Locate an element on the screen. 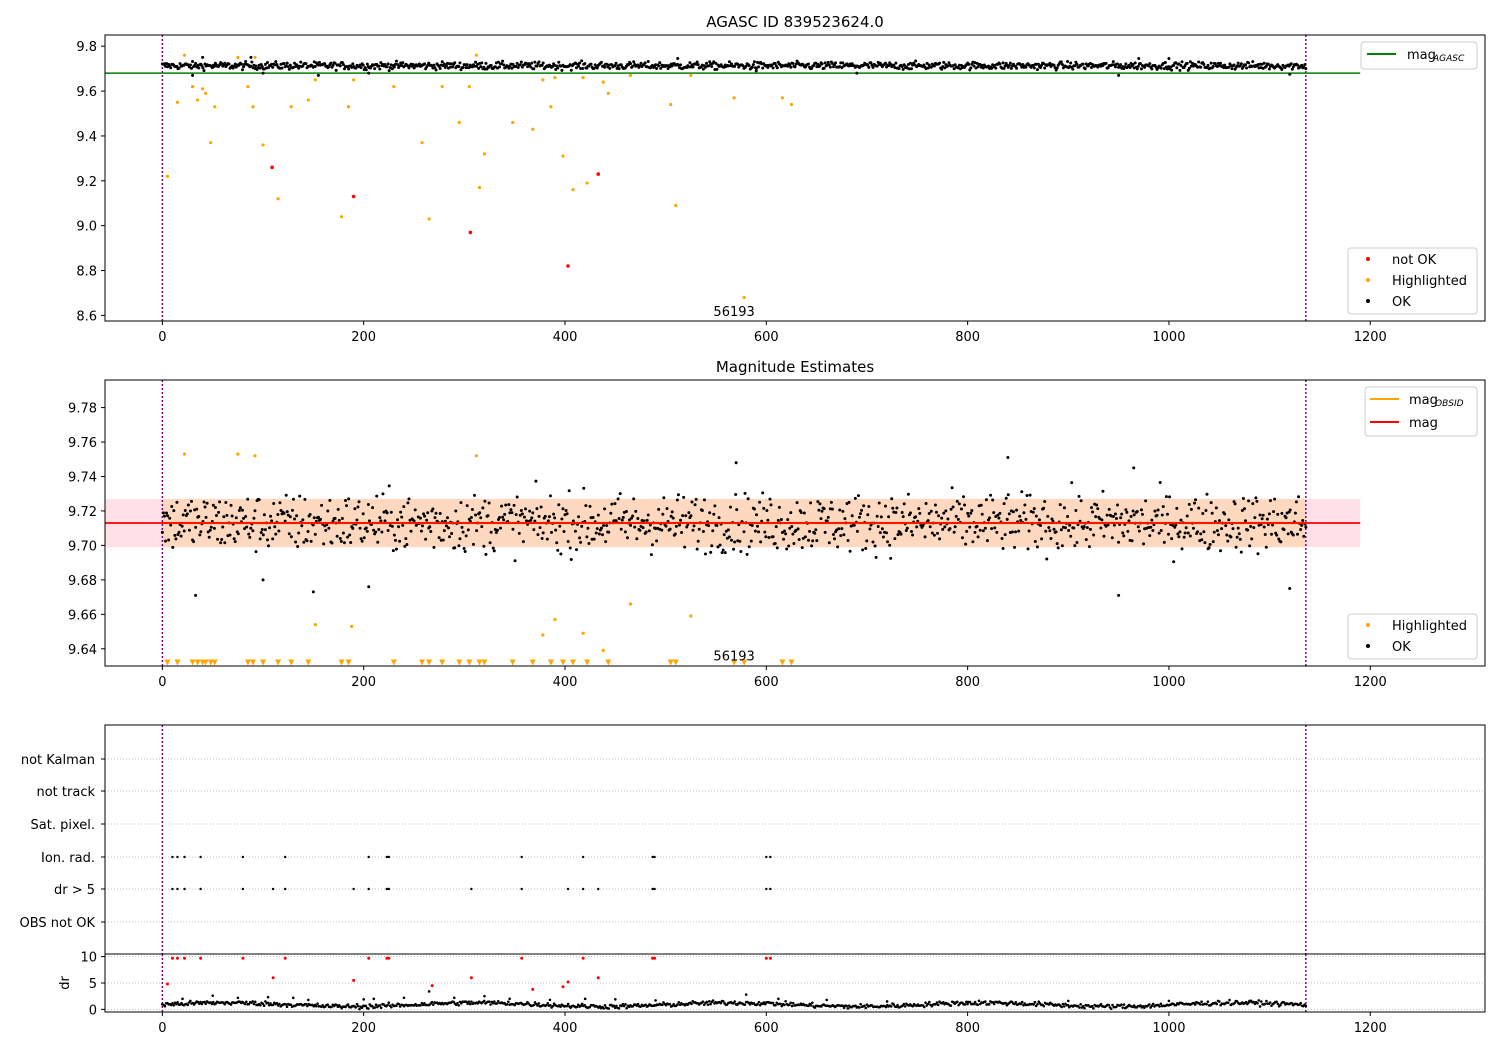 The image size is (1500, 1050). legend-marker is located at coordinates (1368, 646).